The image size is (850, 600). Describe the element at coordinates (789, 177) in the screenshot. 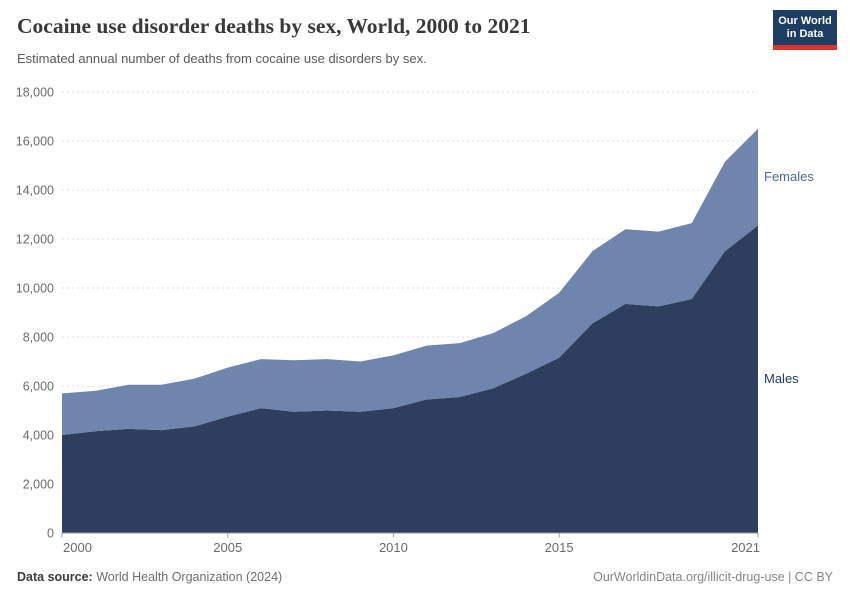

I see `series-label-females: Females` at that location.